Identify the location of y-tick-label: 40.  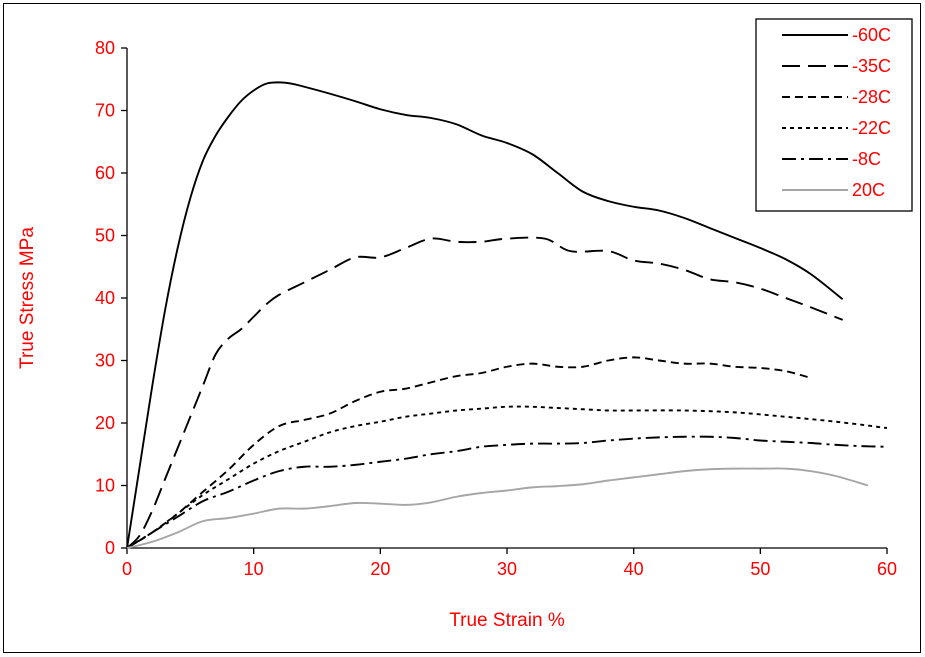
(105, 298).